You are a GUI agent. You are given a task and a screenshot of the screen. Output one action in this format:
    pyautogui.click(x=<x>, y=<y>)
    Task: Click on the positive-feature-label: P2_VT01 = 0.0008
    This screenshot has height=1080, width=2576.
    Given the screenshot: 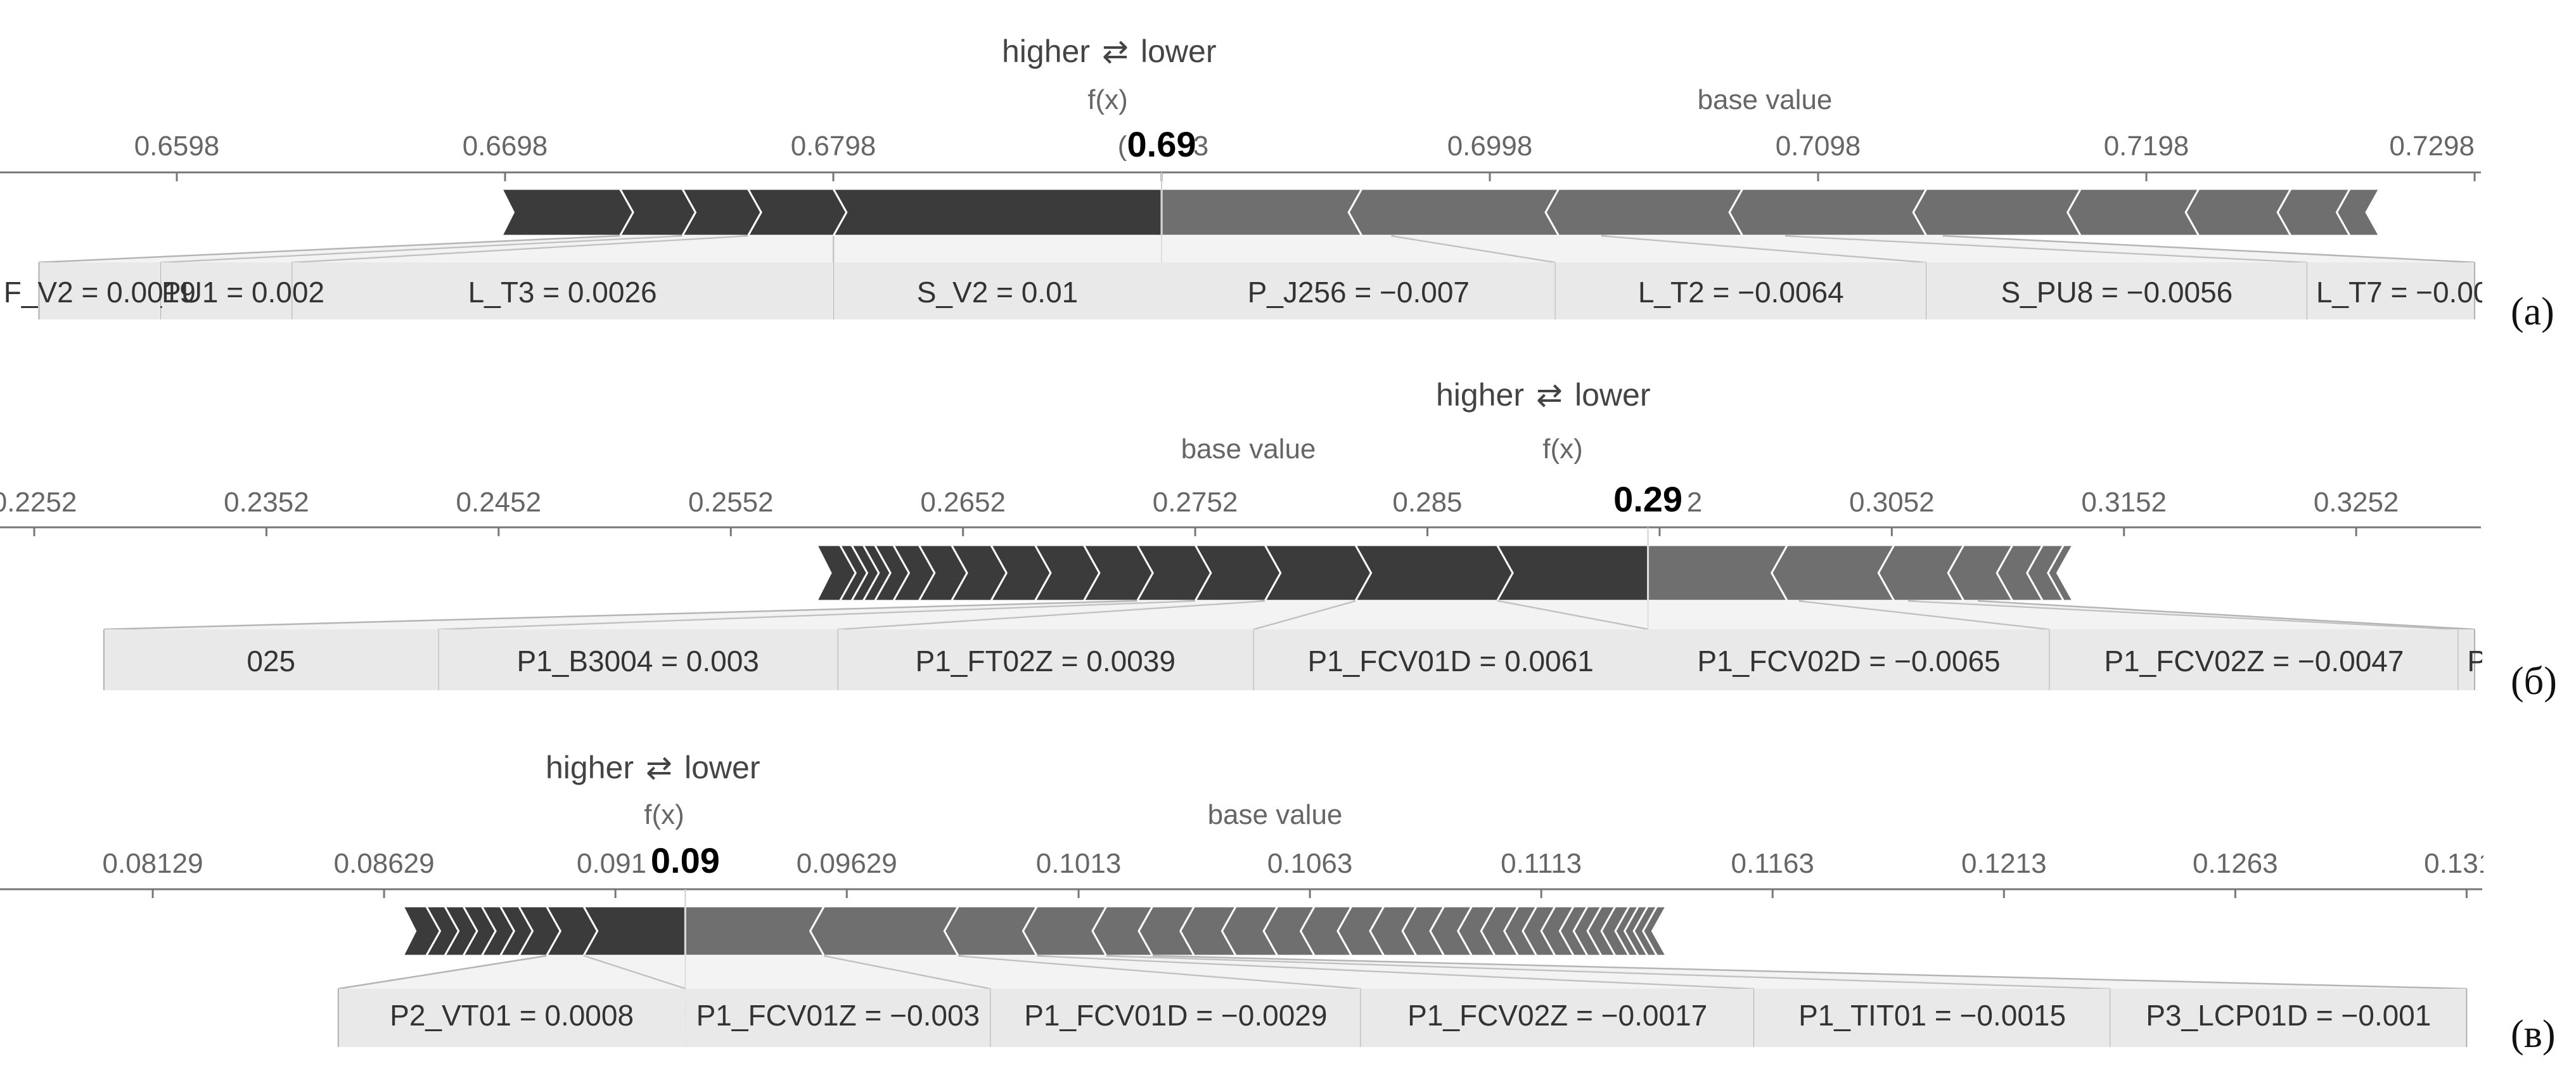 What is the action you would take?
    pyautogui.click(x=512, y=1016)
    